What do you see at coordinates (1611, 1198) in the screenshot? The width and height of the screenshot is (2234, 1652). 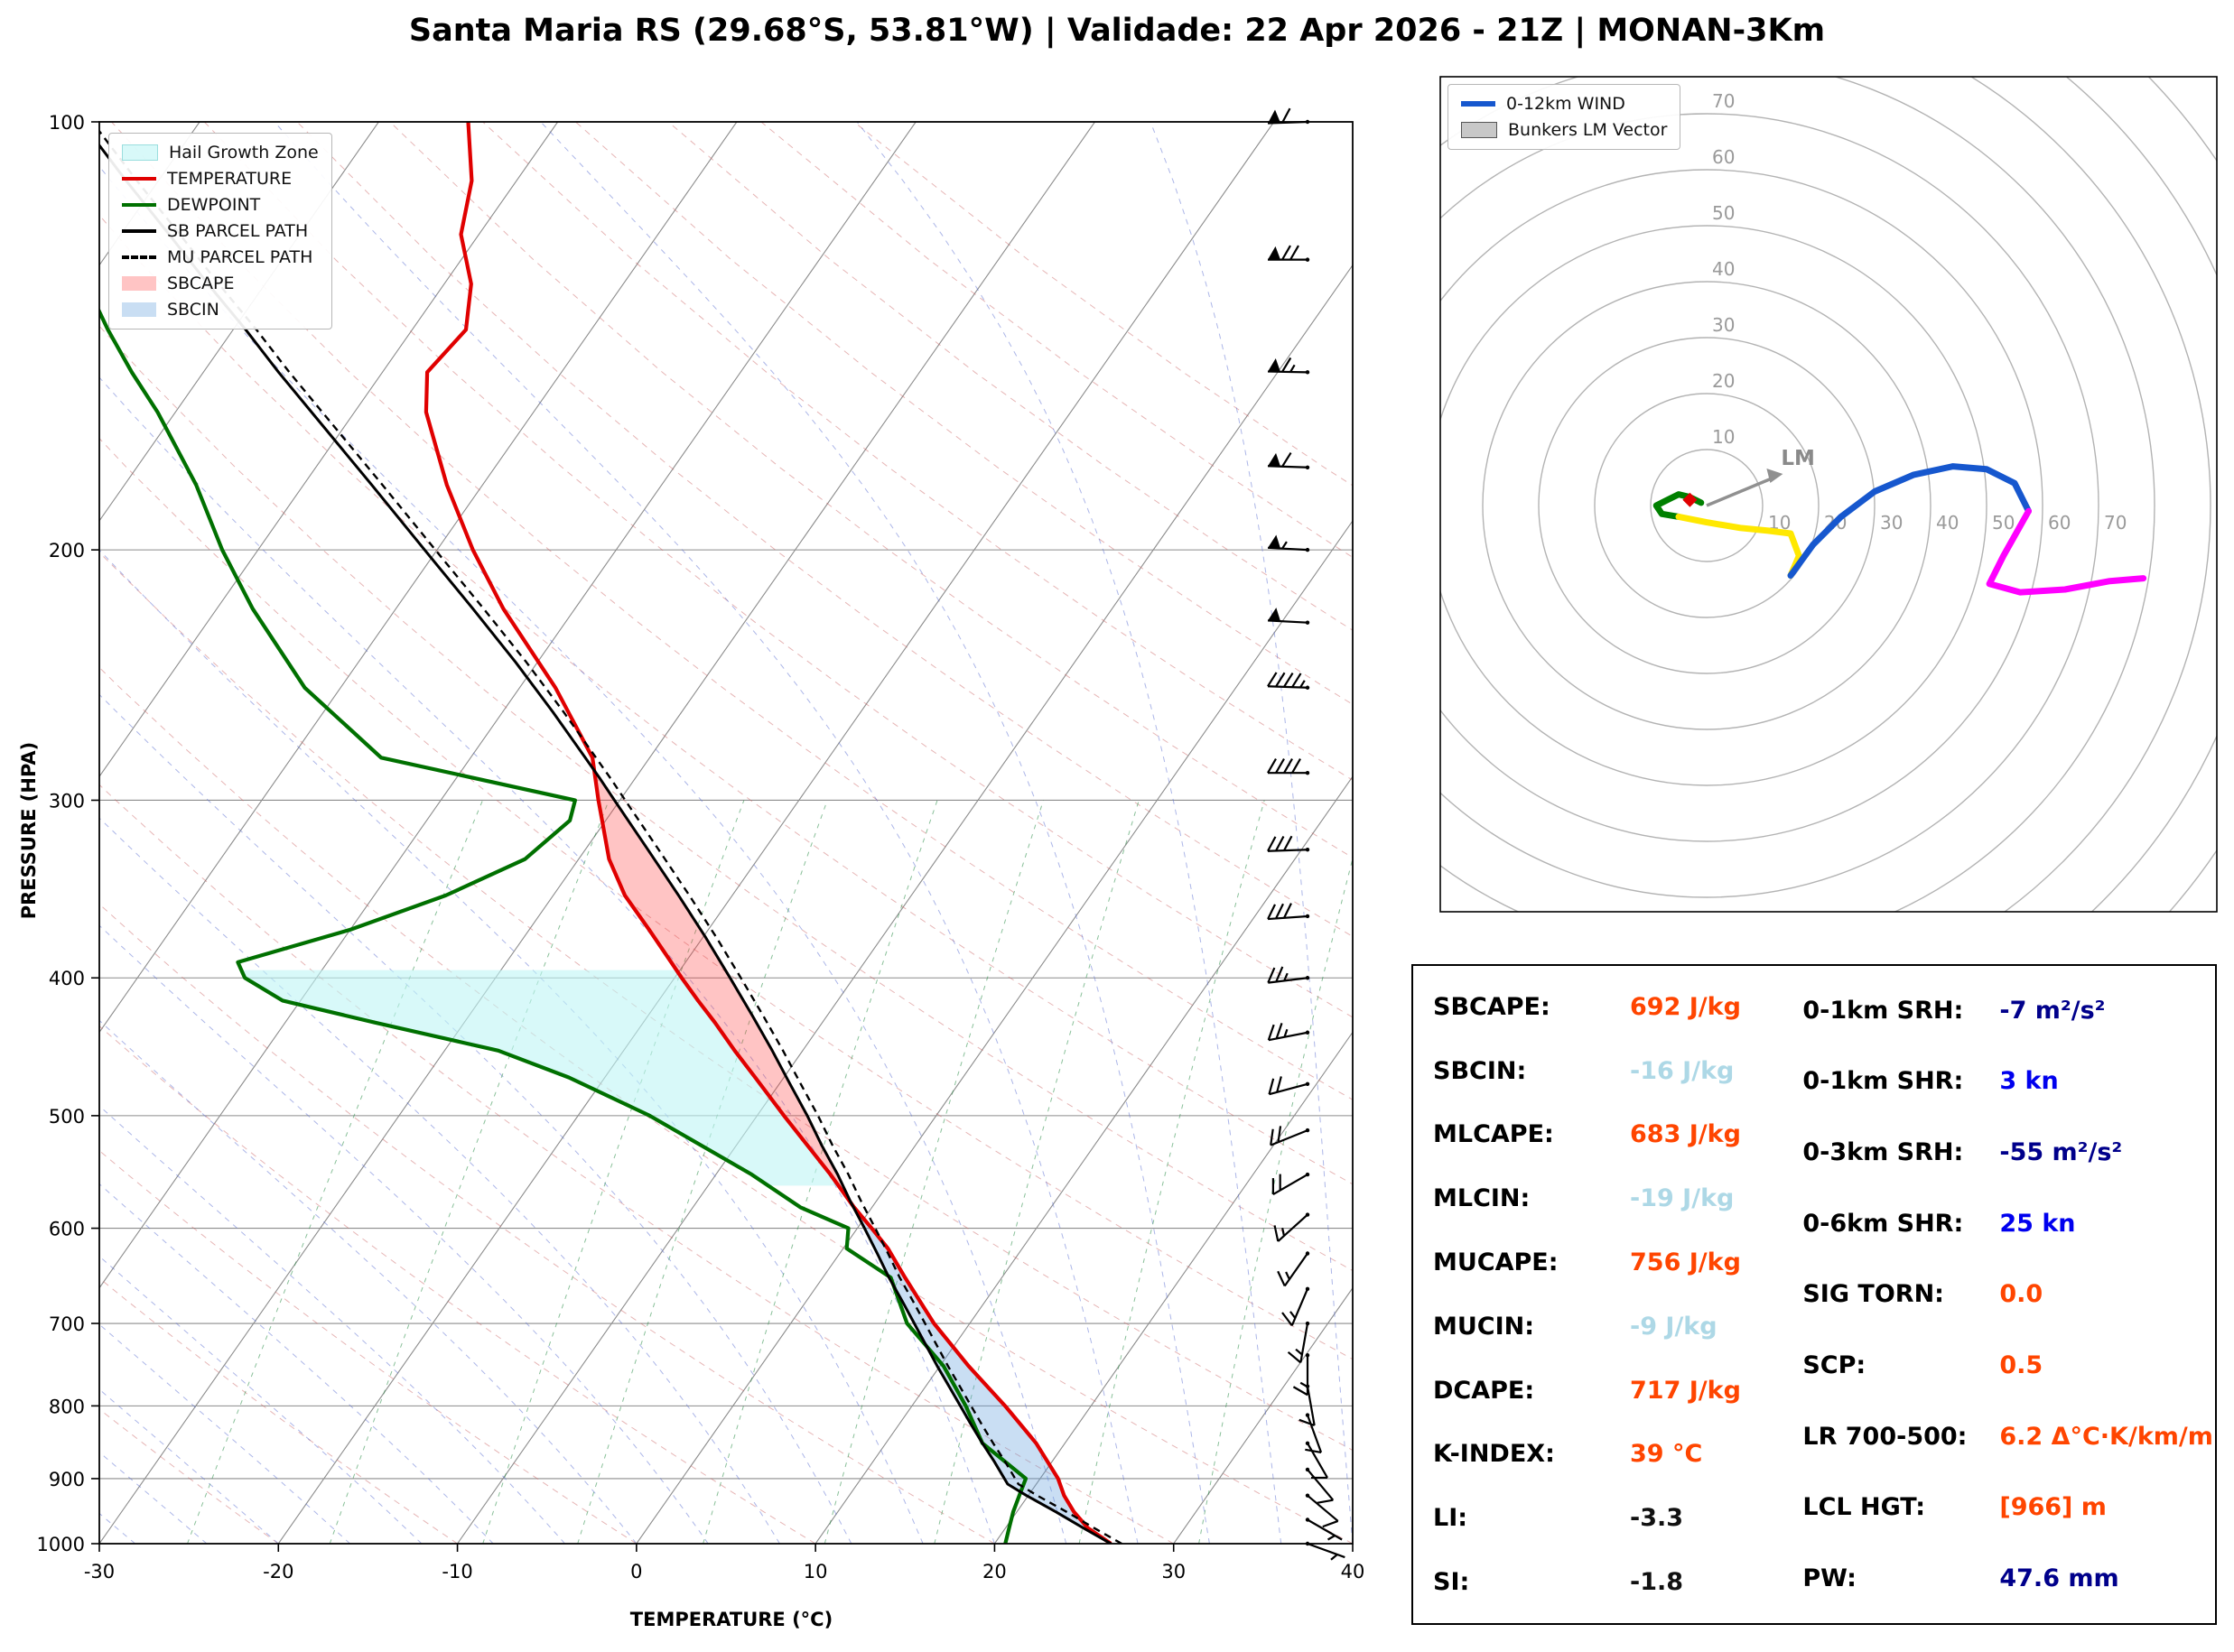 I see `metric-row-left-3: MLCIN: -19 J/kg` at bounding box center [1611, 1198].